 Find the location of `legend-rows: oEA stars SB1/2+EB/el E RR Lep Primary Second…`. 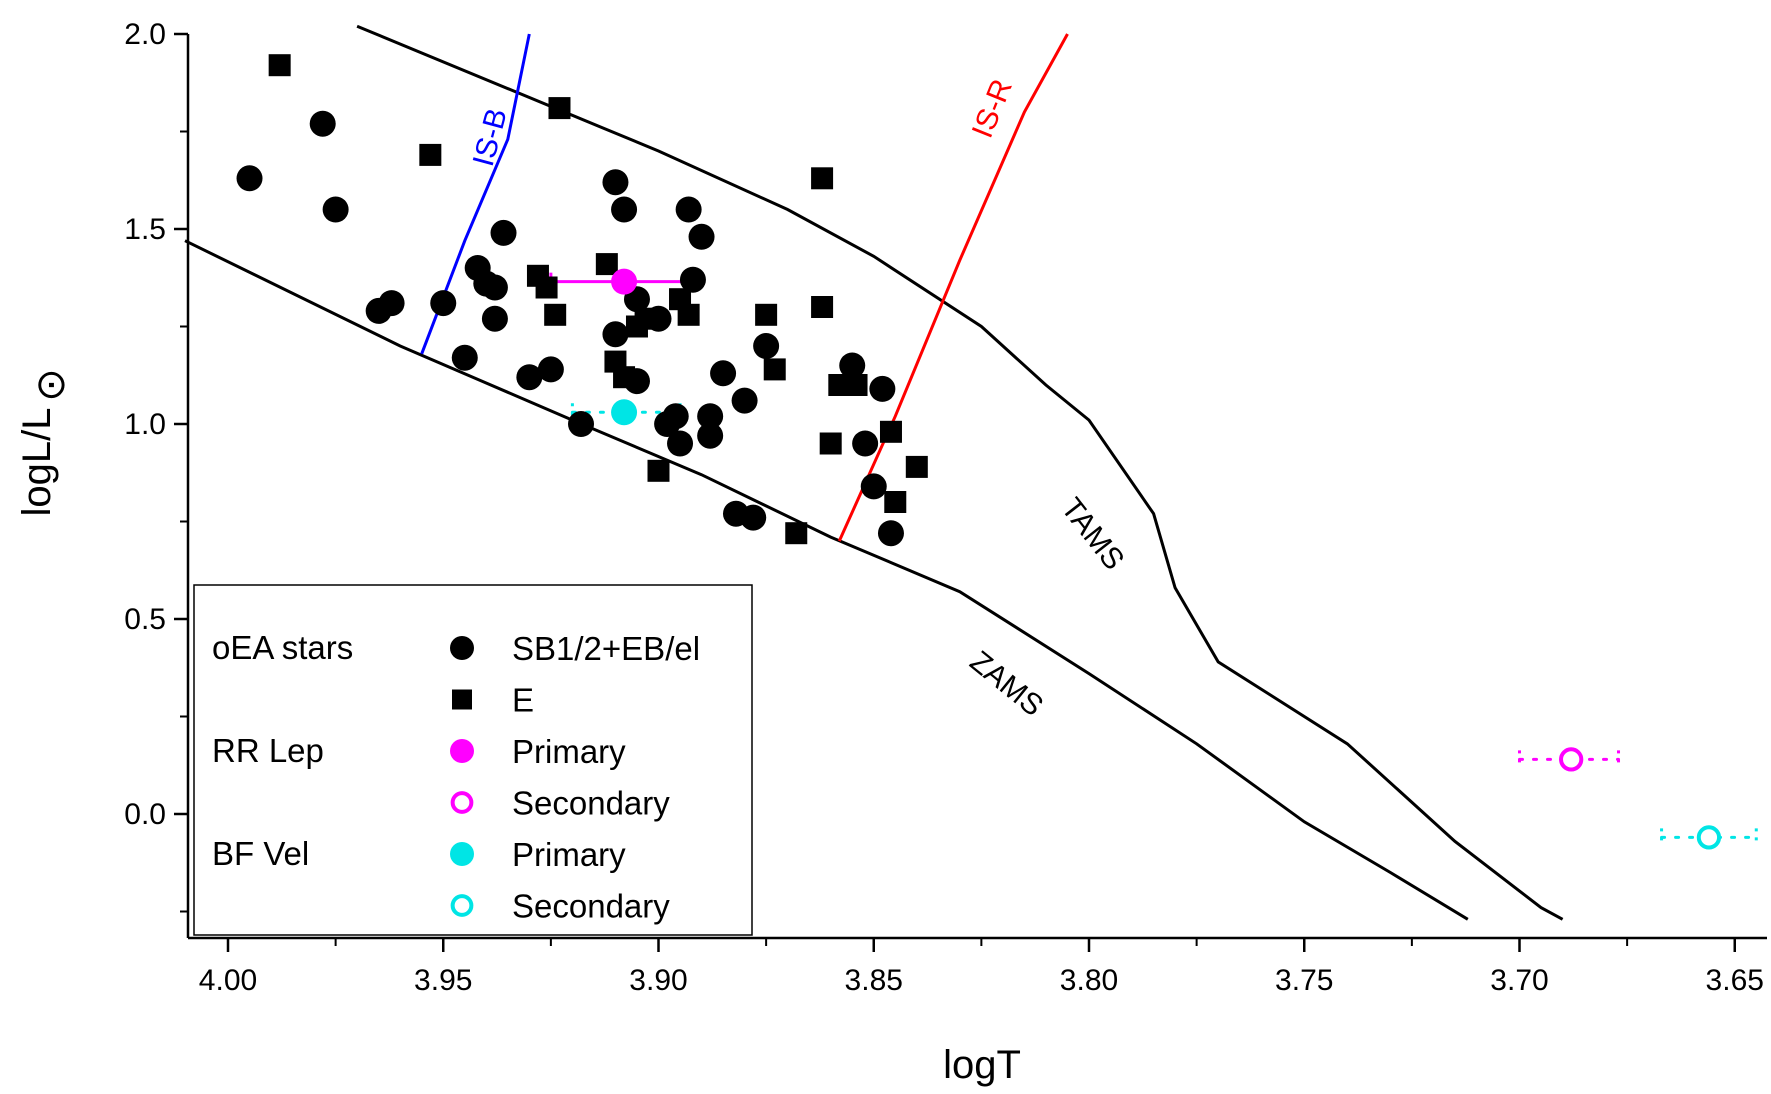

legend-rows: oEA stars SB1/2+EB/el E RR Lep Primary Second… is located at coordinates (456, 777).